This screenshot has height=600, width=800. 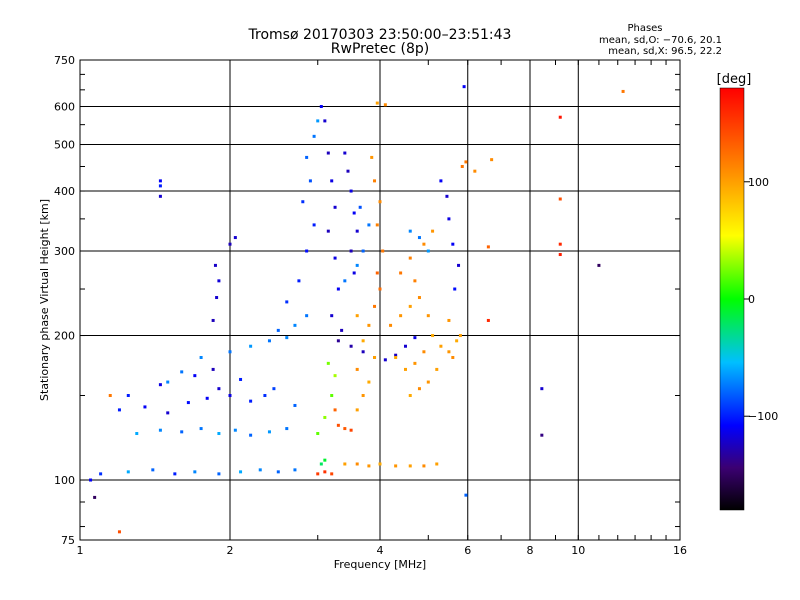 What do you see at coordinates (380, 49) in the screenshot?
I see `chart-subtitle: RwPretec (8p)` at bounding box center [380, 49].